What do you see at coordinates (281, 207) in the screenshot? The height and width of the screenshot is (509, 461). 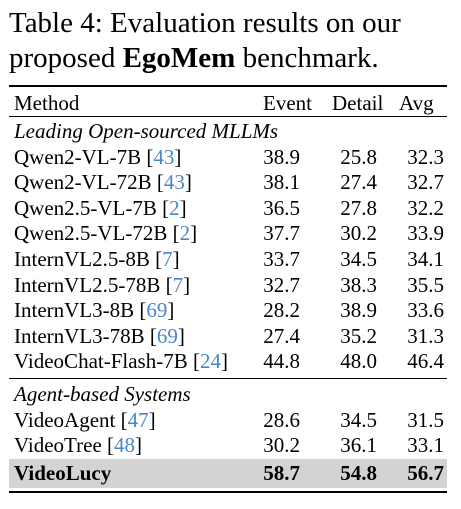 I see `cell-event: 36.5` at bounding box center [281, 207].